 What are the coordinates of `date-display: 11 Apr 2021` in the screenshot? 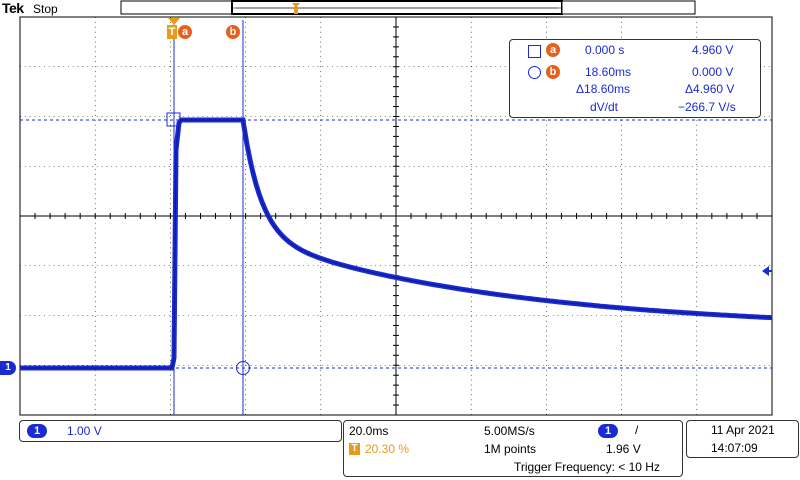 It's located at (743, 430).